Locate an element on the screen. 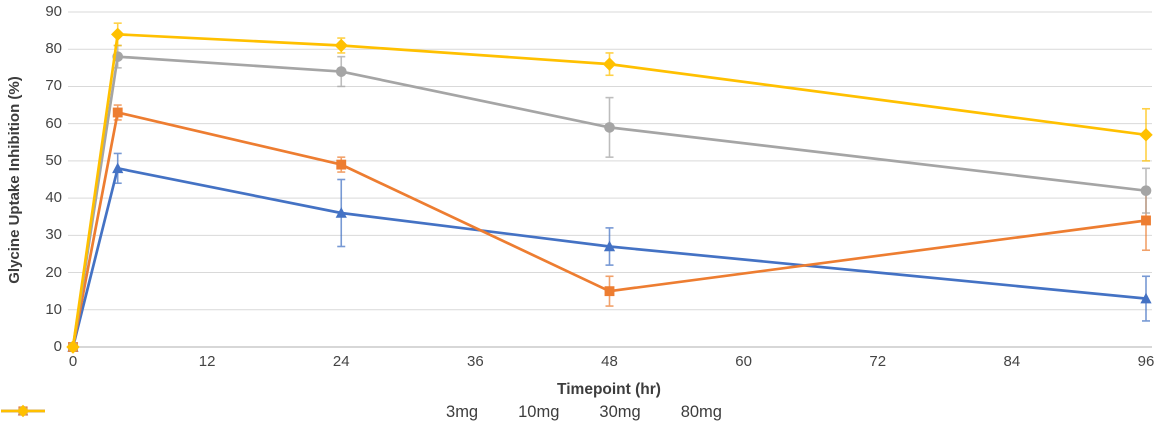 The height and width of the screenshot is (440, 1168). legend-item-80mg: 80mg is located at coordinates (361, 412).